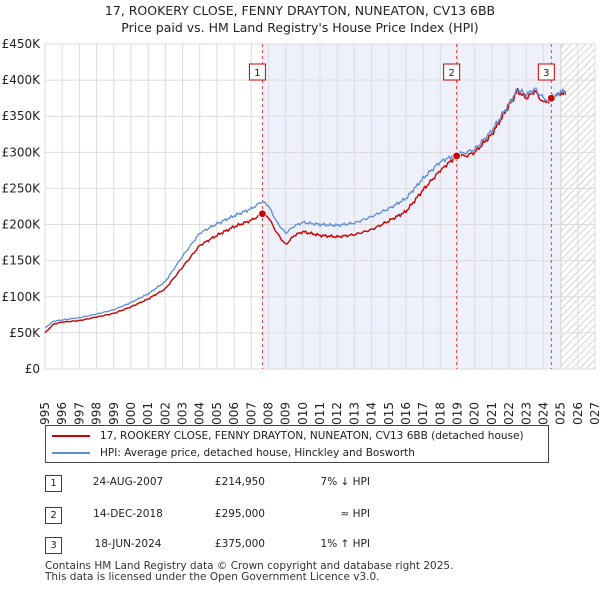 The image size is (600, 590). What do you see at coordinates (53, 545) in the screenshot?
I see `sale-number-badge: 3` at bounding box center [53, 545].